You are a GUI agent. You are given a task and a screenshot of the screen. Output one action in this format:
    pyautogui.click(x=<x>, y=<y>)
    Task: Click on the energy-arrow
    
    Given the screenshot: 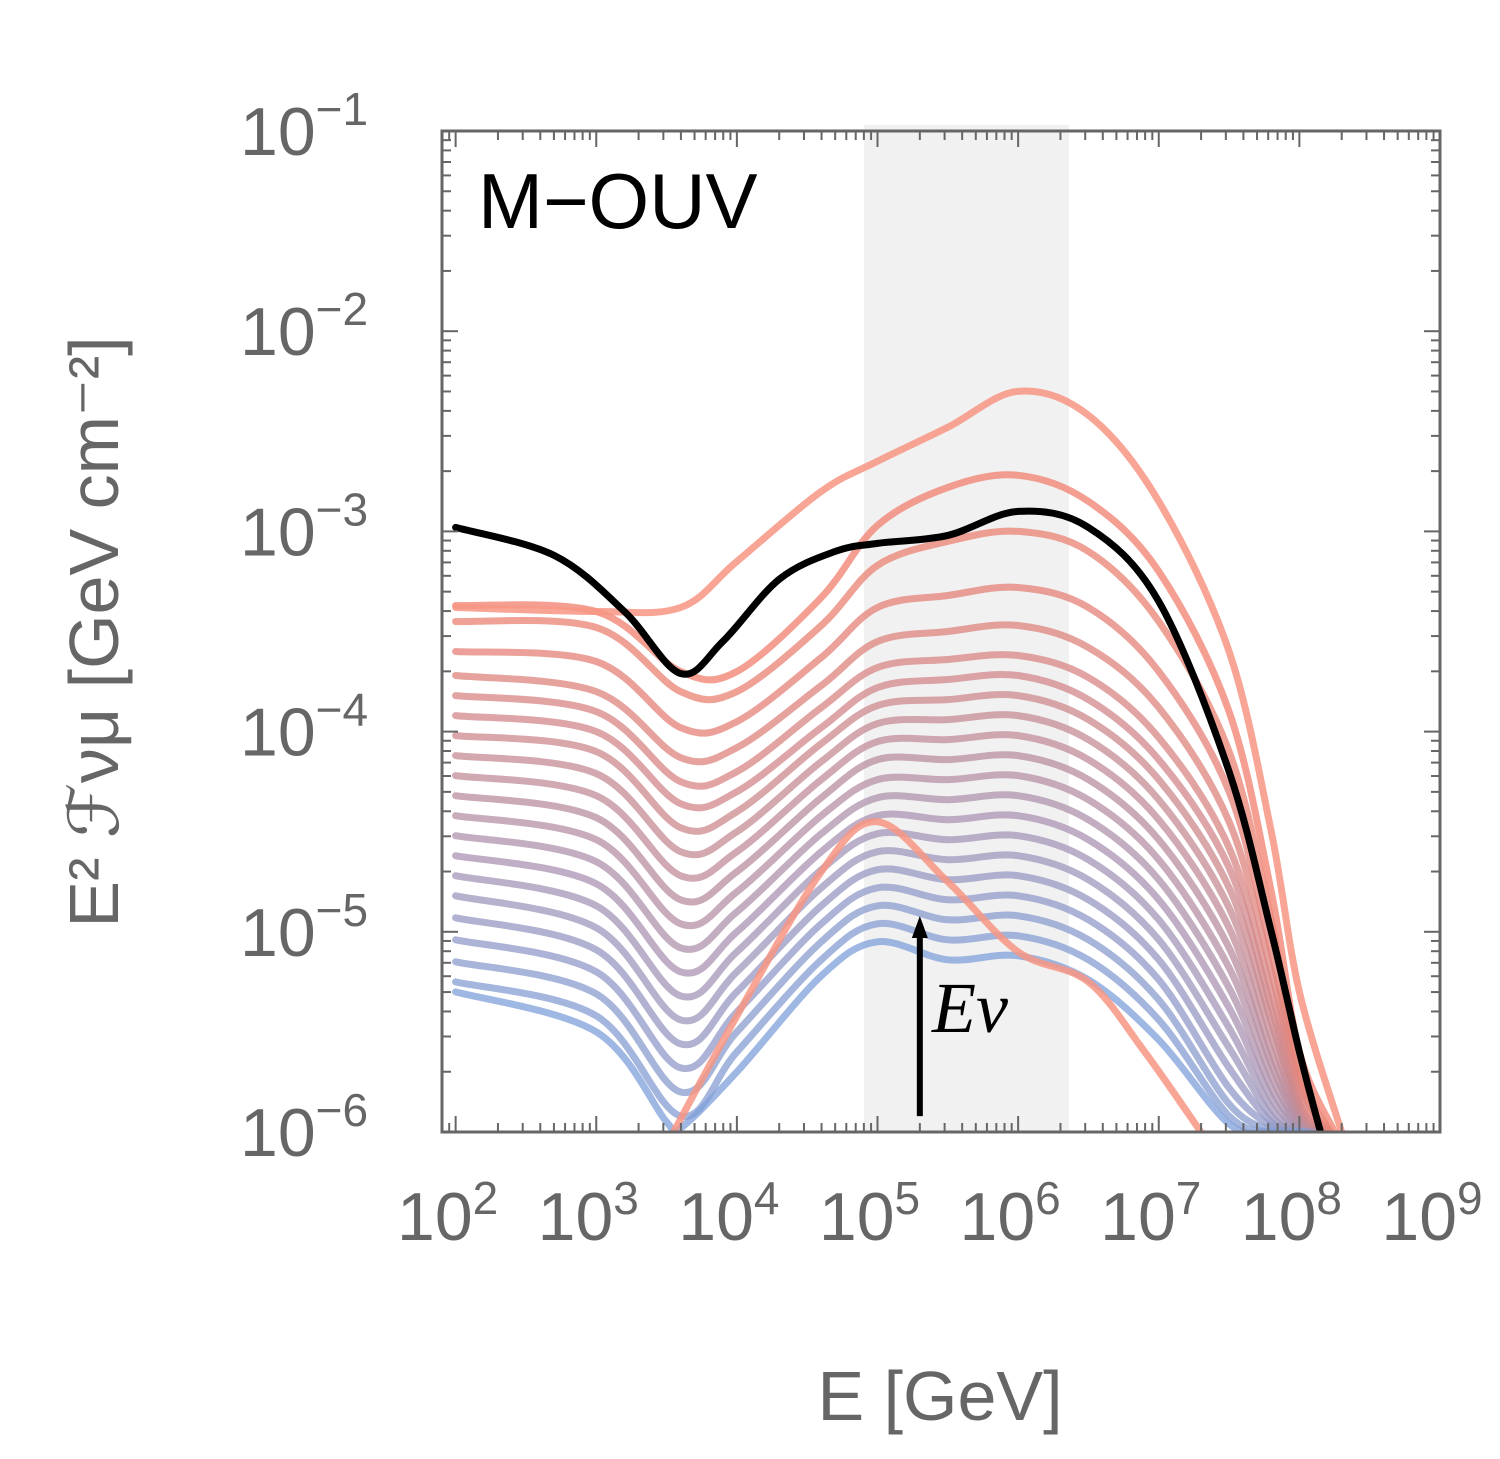 What is the action you would take?
    pyautogui.click(x=919, y=1016)
    